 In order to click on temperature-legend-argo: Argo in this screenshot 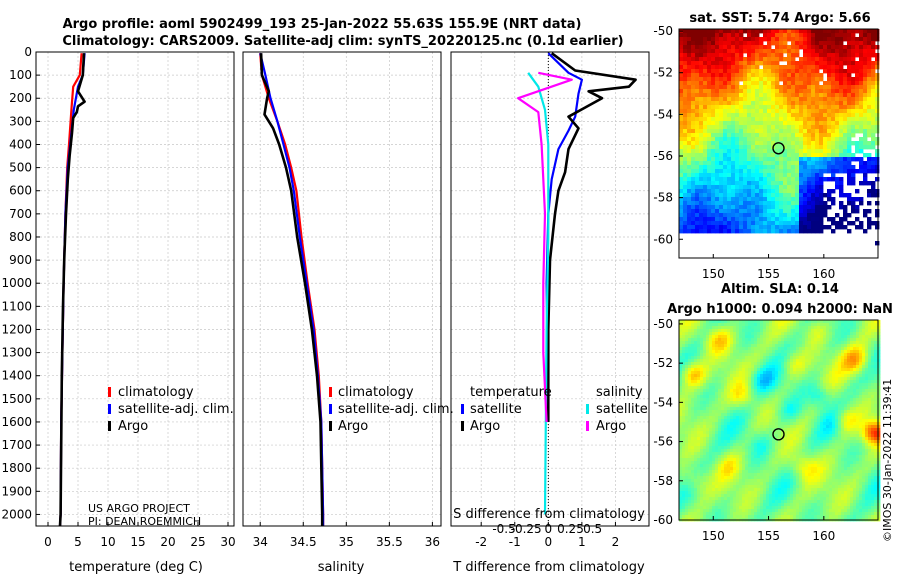, I will do `click(133, 426)`.